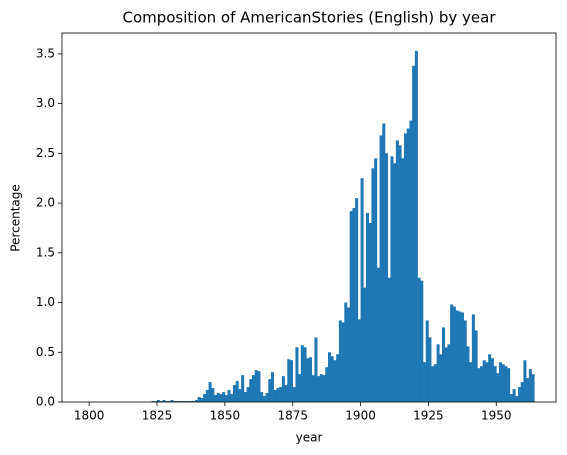  I want to click on x-tick-label: 1800, so click(89, 416).